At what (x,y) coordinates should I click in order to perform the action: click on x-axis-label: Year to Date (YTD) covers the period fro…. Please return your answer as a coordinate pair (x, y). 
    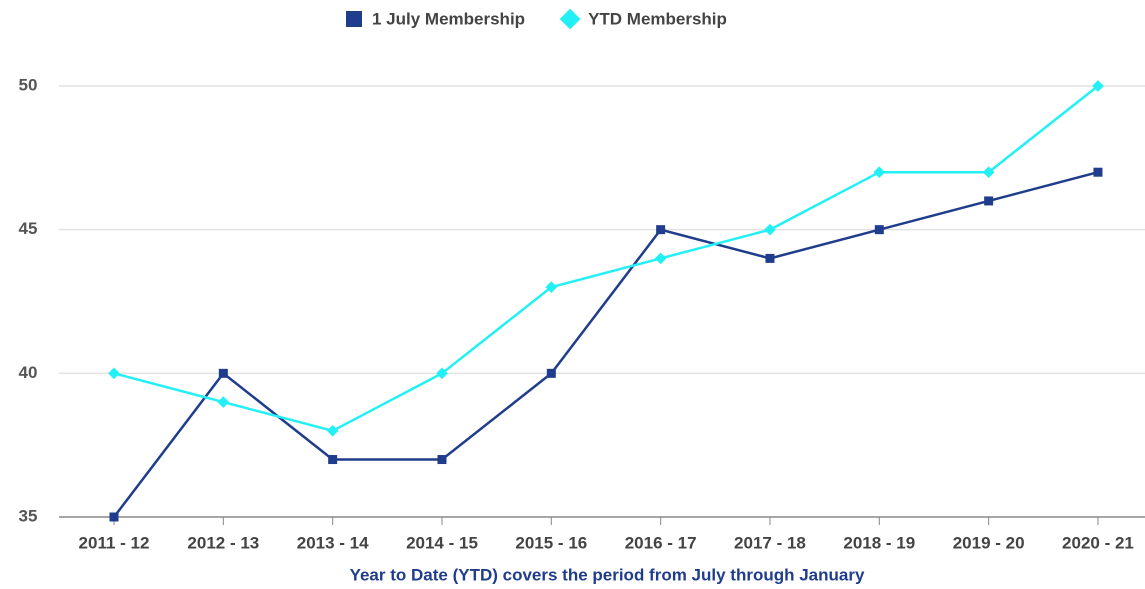
    Looking at the image, I should click on (607, 574).